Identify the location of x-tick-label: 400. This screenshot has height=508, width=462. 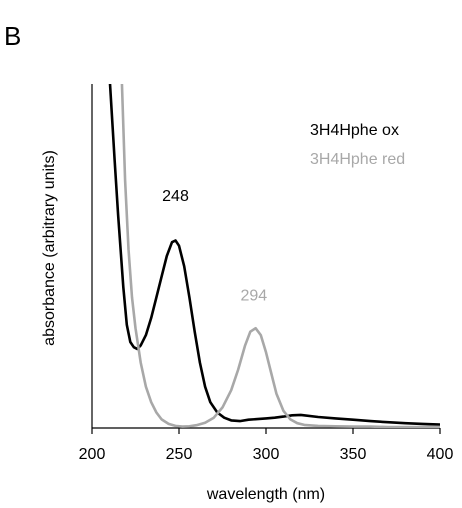
(440, 454).